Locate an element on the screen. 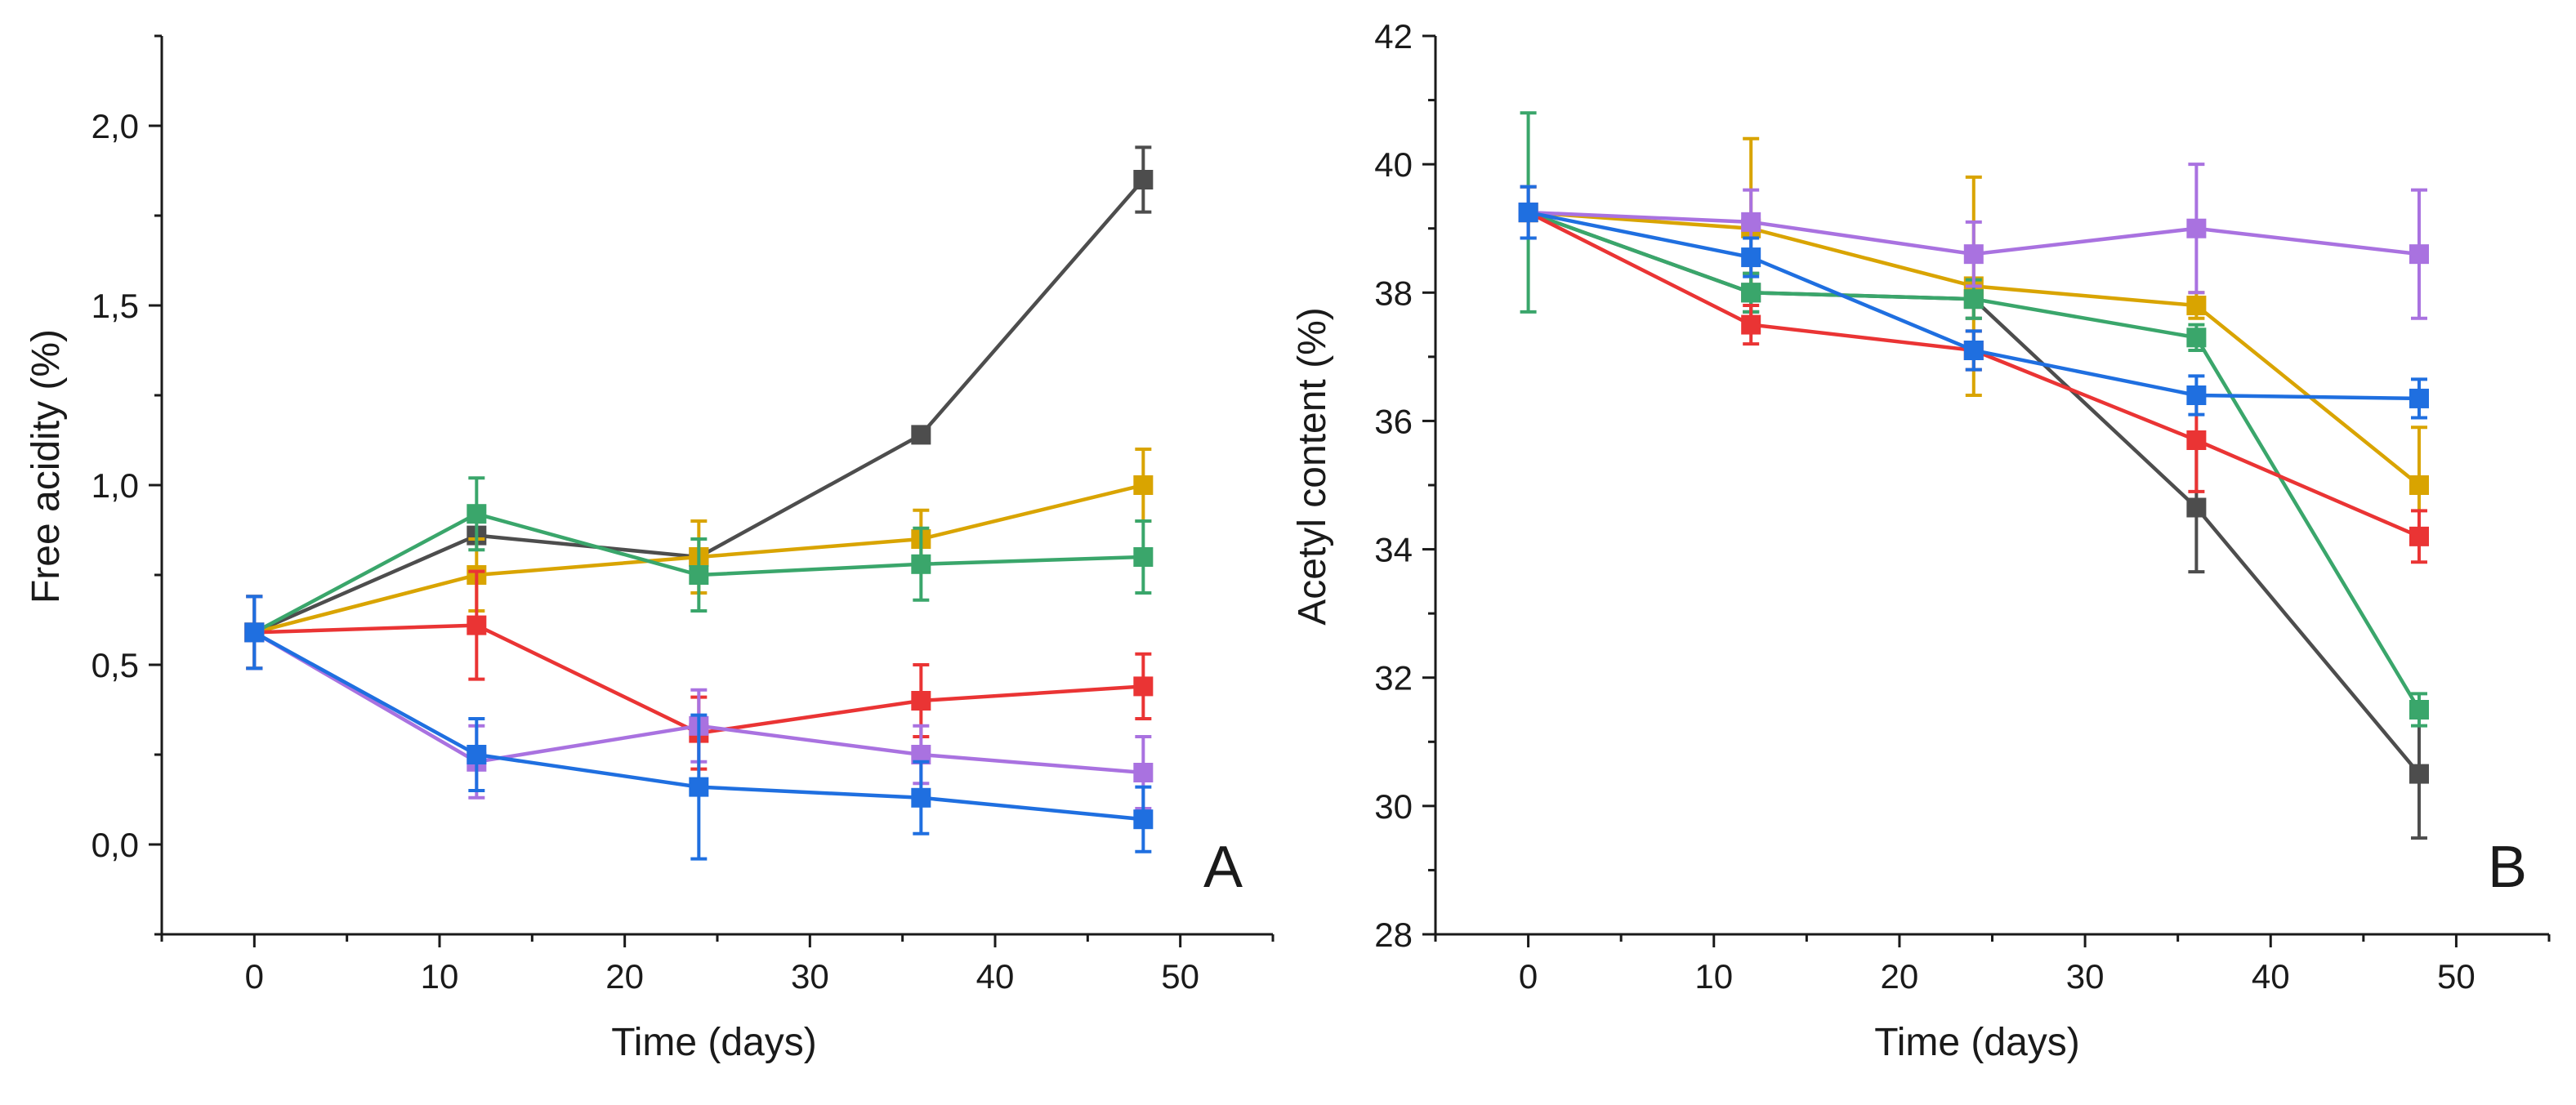 The image size is (2576, 1105). y-tick-label-b: 30 is located at coordinates (1394, 806).